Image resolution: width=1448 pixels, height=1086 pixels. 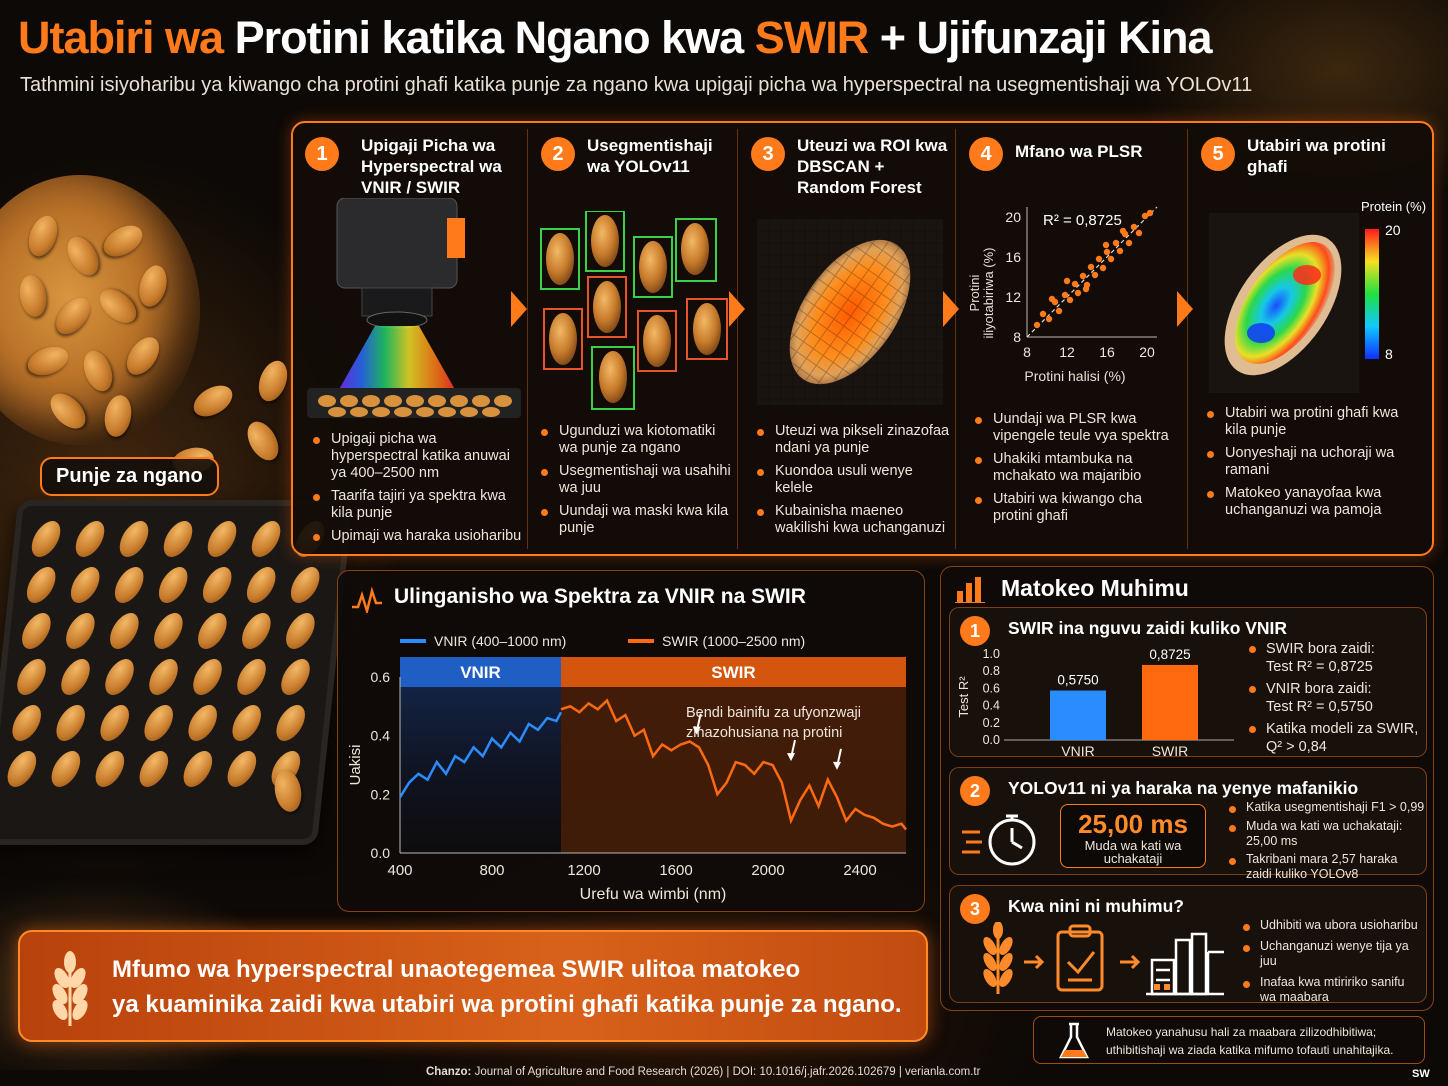 I want to click on x-tick-label: 400, so click(x=399, y=870).